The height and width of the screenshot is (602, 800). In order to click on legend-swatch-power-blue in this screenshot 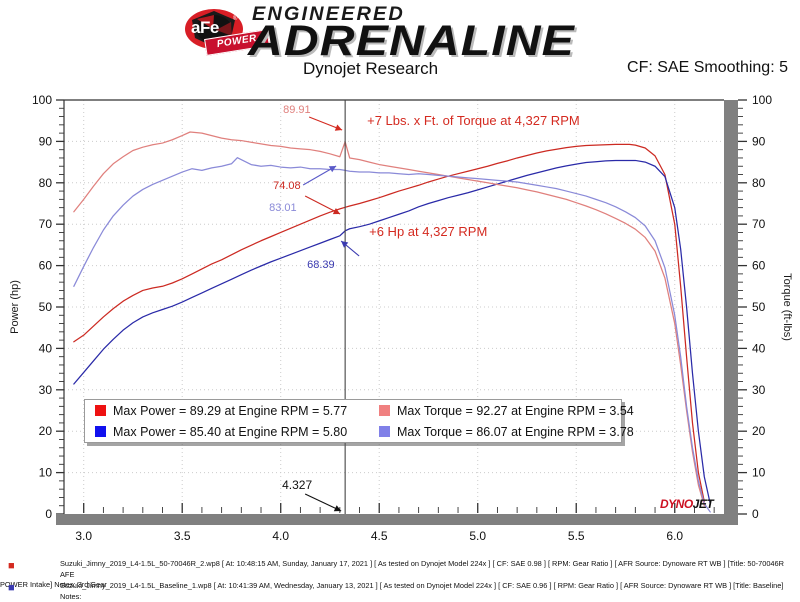, I will do `click(100, 431)`.